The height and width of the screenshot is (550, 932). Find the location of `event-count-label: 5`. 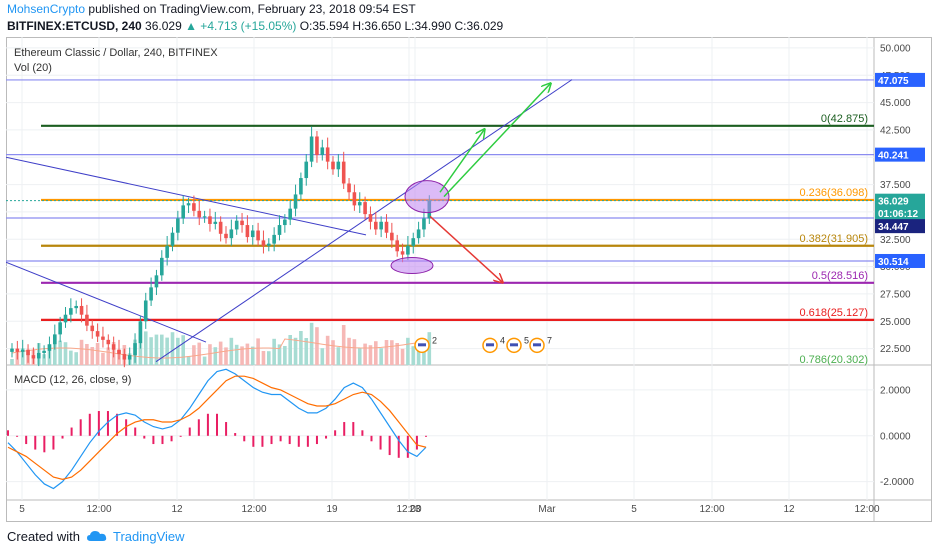

event-count-label: 5 is located at coordinates (526, 340).